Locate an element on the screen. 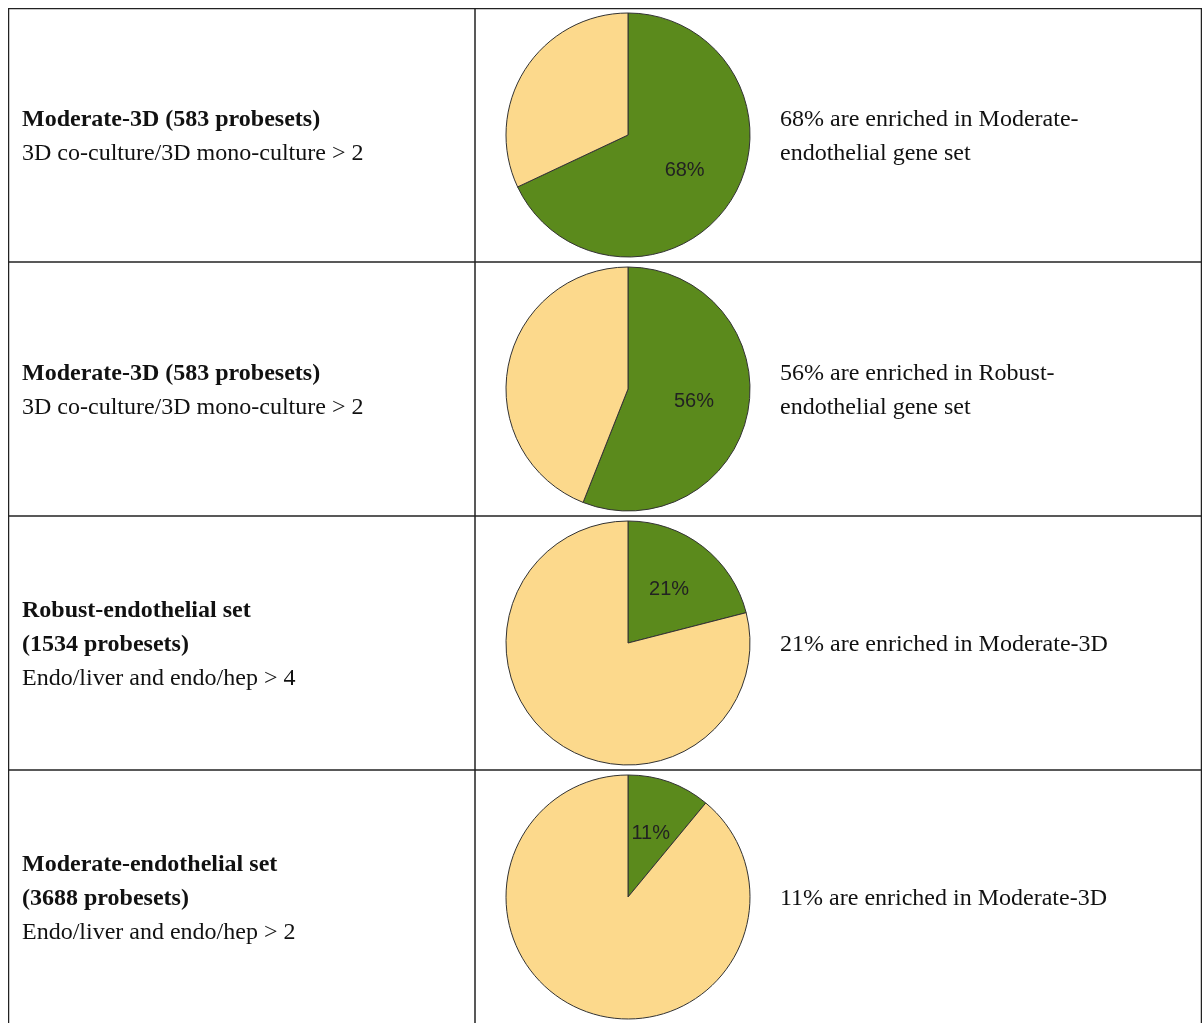 The height and width of the screenshot is (1023, 1202). data-label: 21% is located at coordinates (669, 588).